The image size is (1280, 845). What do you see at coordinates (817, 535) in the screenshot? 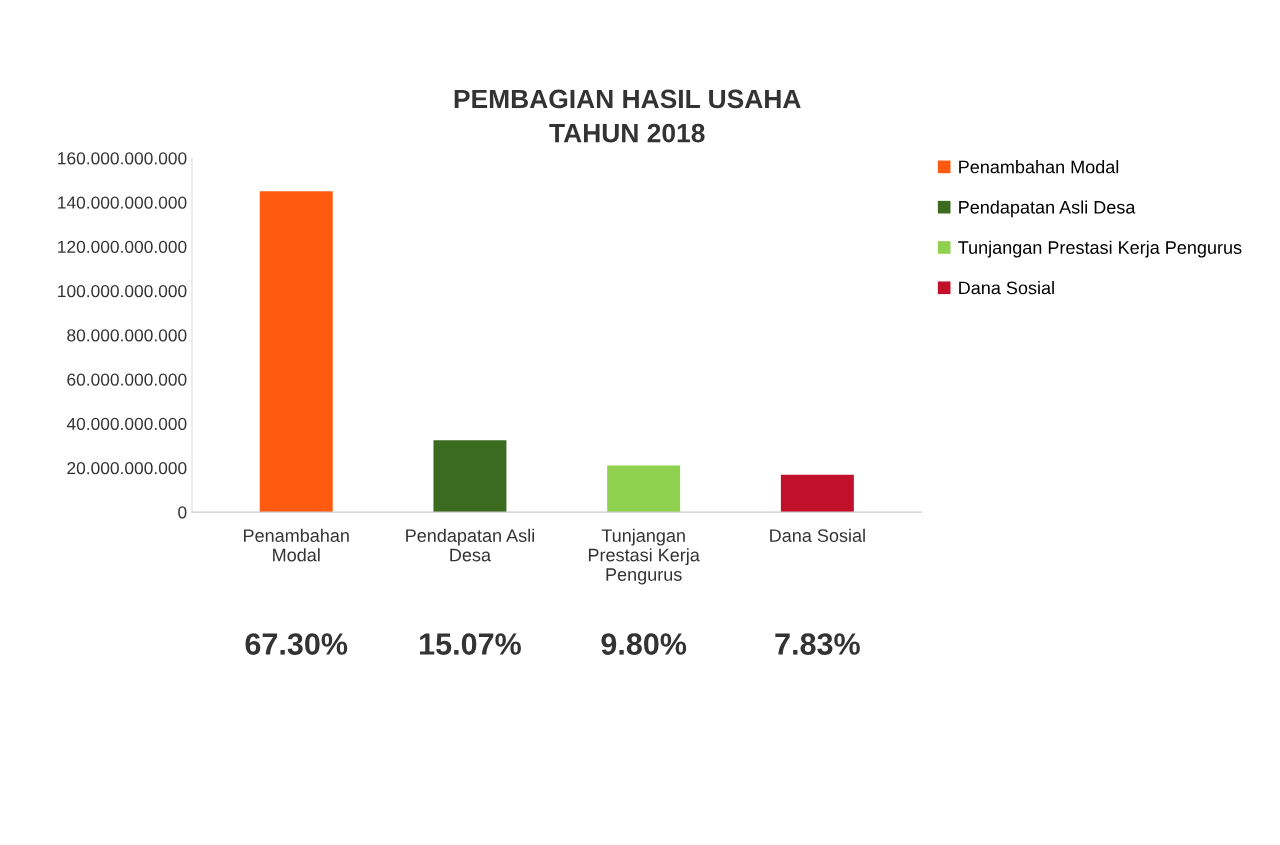
I see `x-tick-label: Dana Sosial` at bounding box center [817, 535].